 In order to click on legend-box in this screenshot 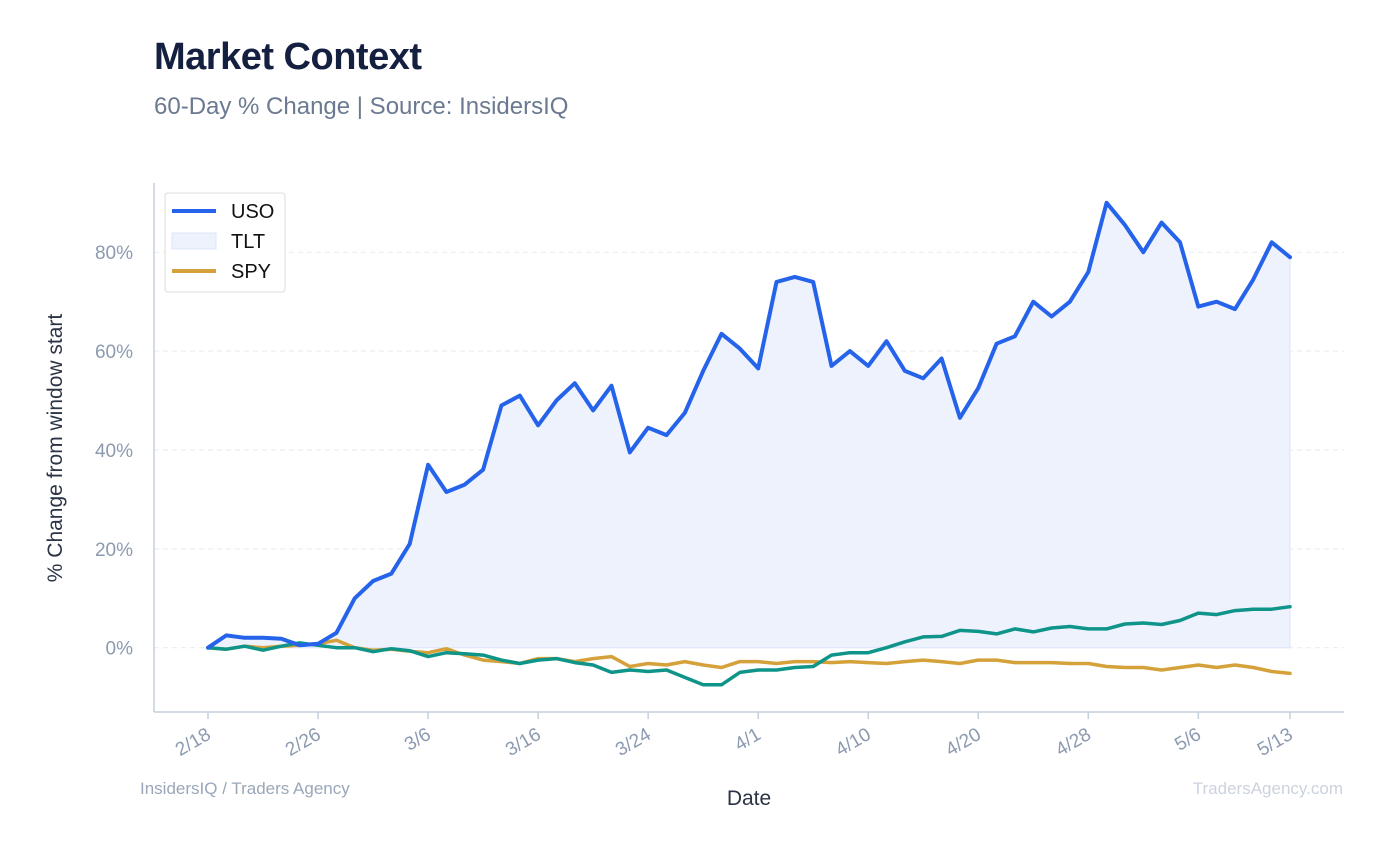, I will do `click(225, 242)`.